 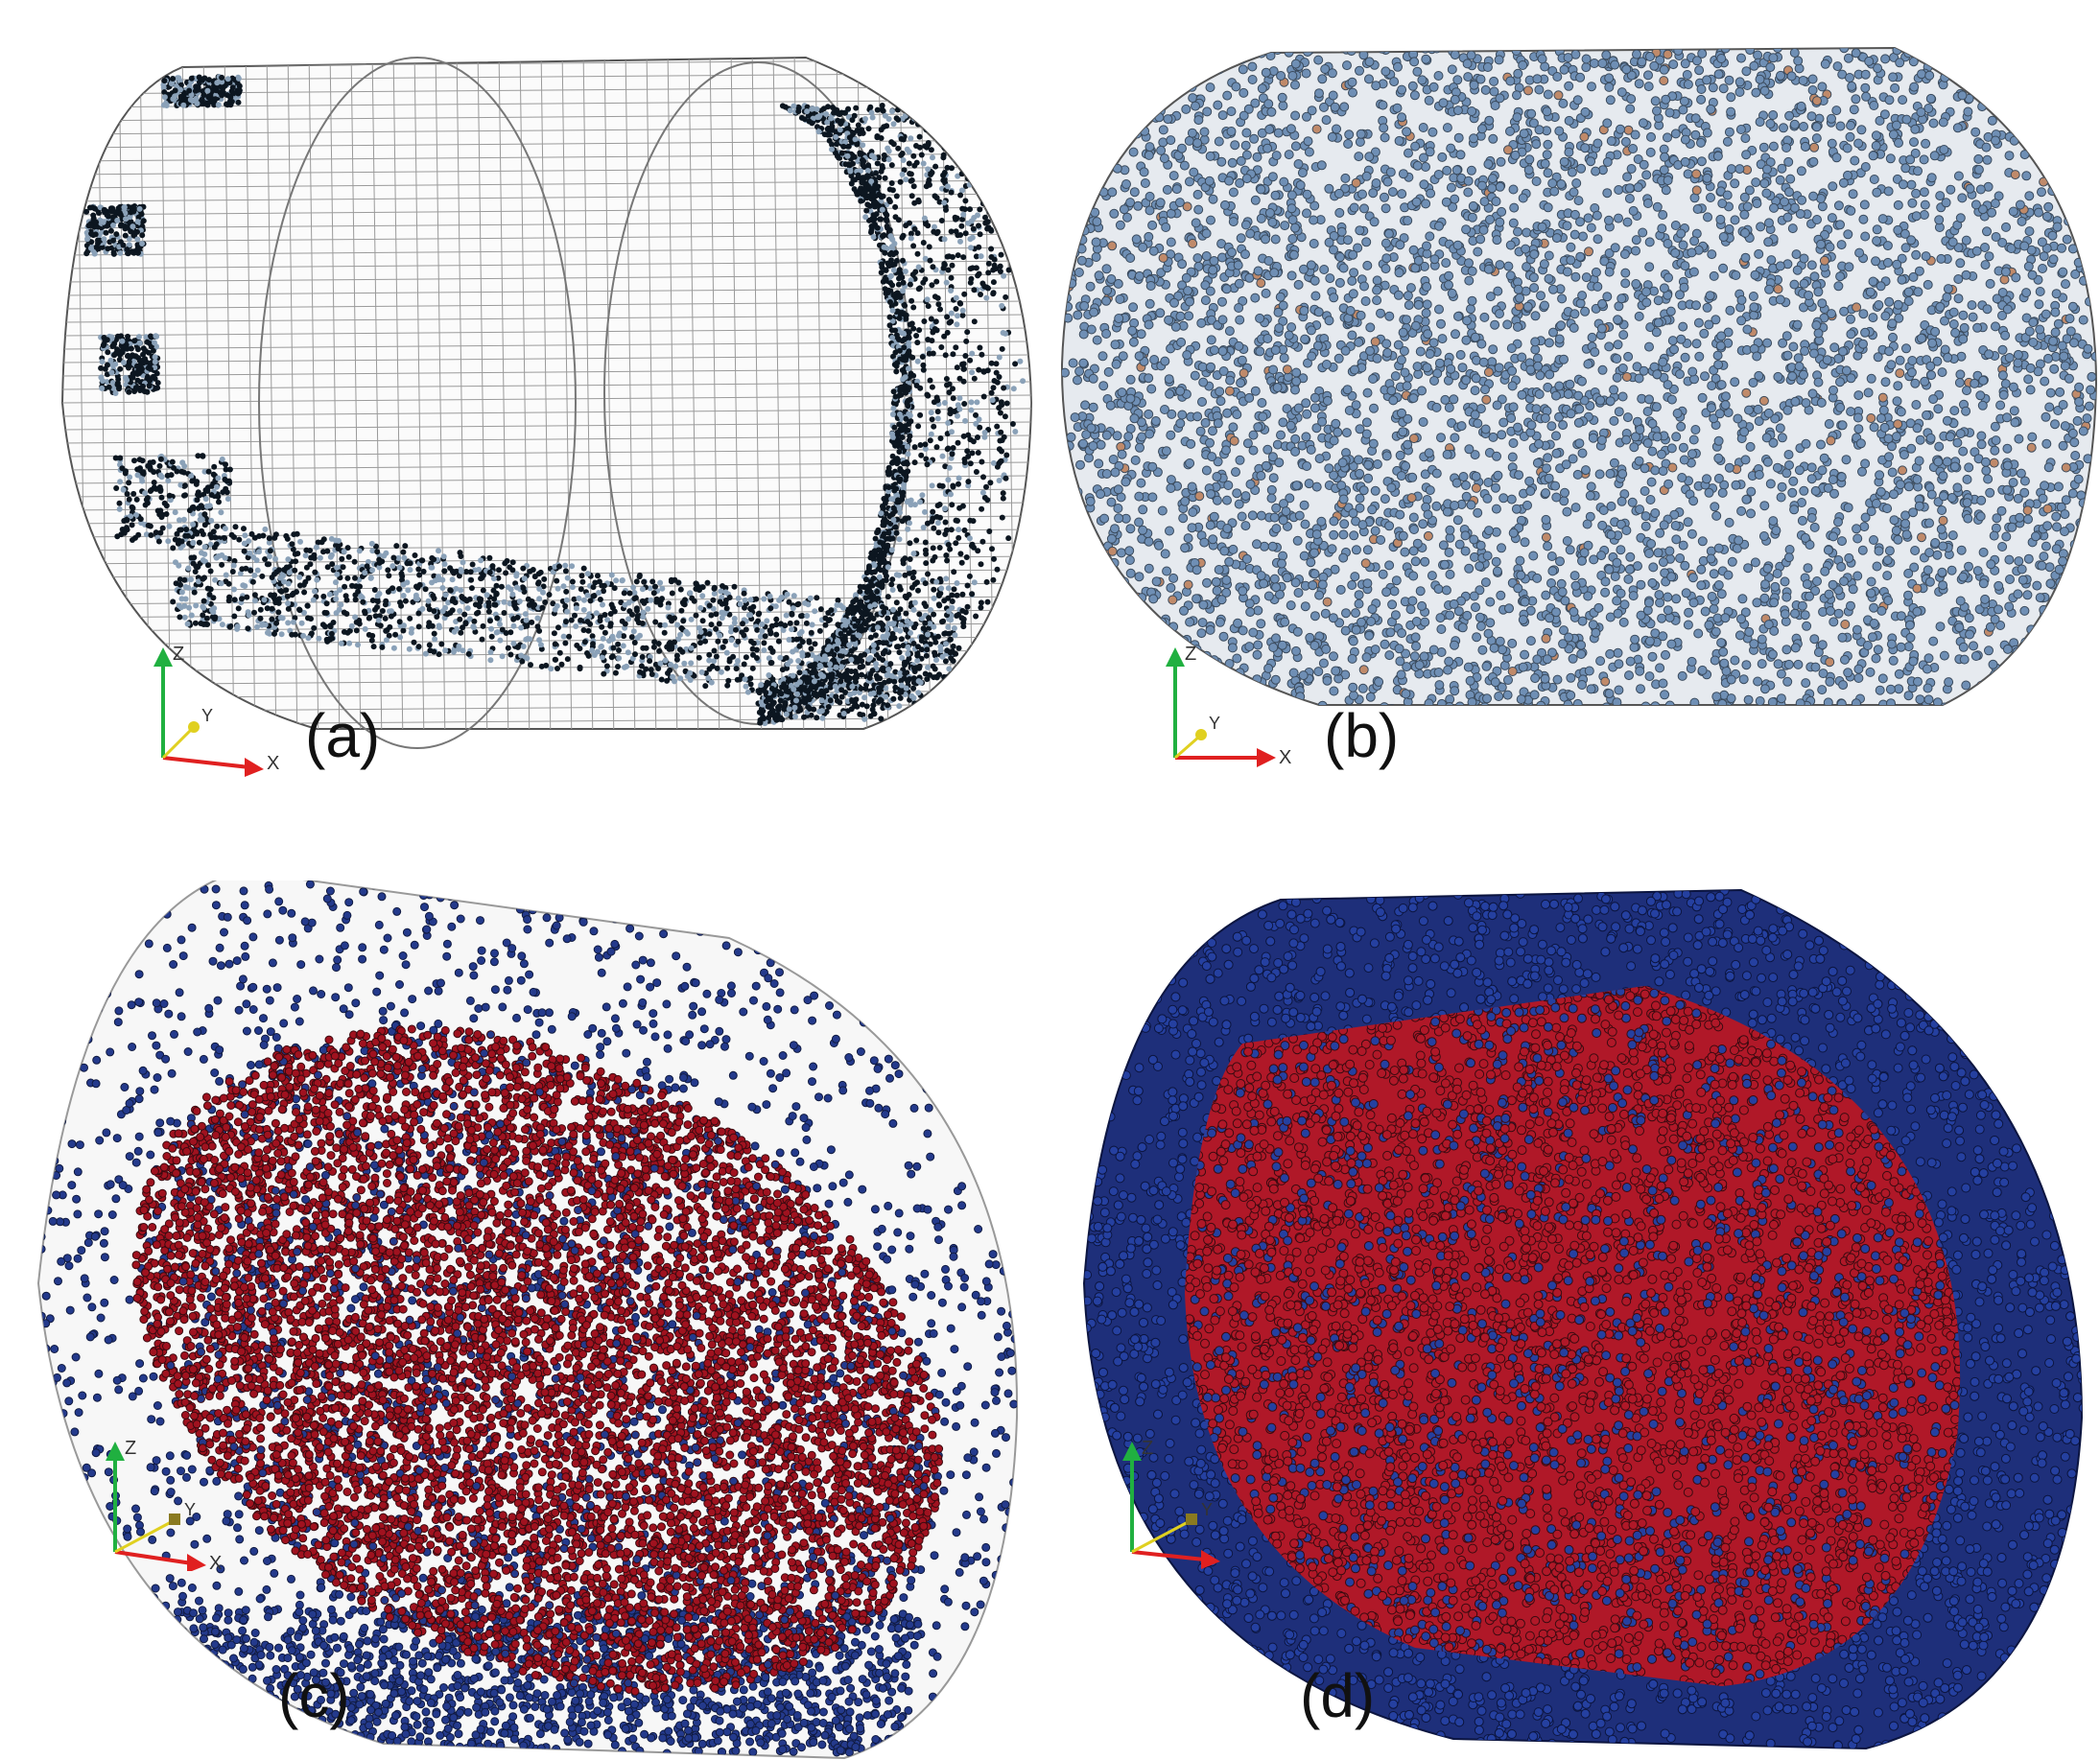 I want to click on panel-label-a: (a), so click(x=342, y=735).